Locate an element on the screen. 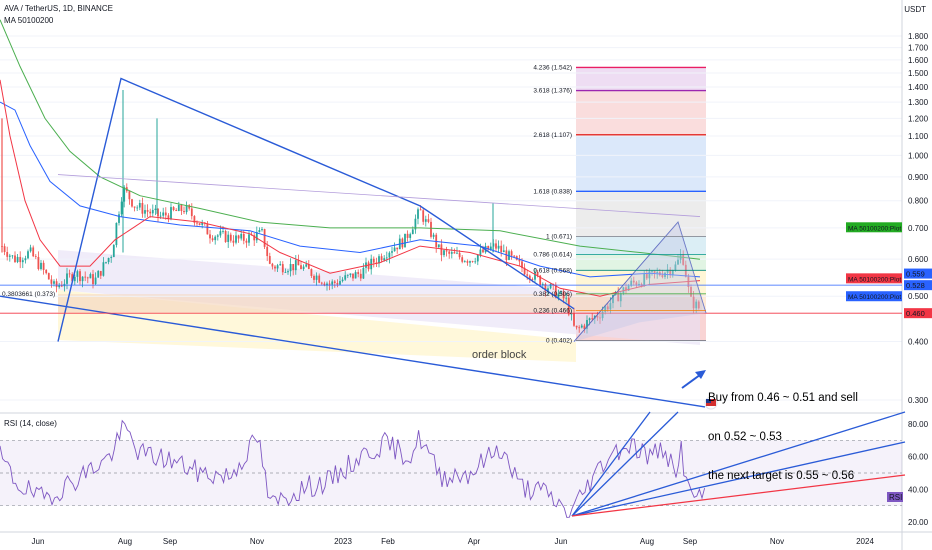  x-tick-label: Jun is located at coordinates (38, 541).